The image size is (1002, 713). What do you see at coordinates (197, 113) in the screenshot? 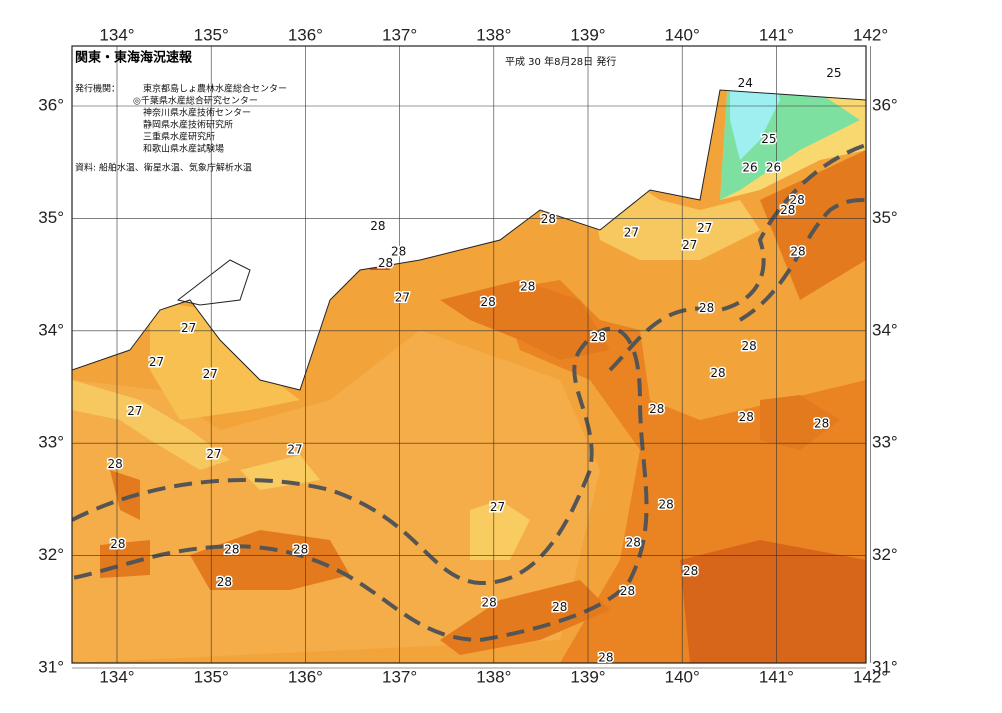
I see `issuer: 神奈川県水産技術センター` at bounding box center [197, 113].